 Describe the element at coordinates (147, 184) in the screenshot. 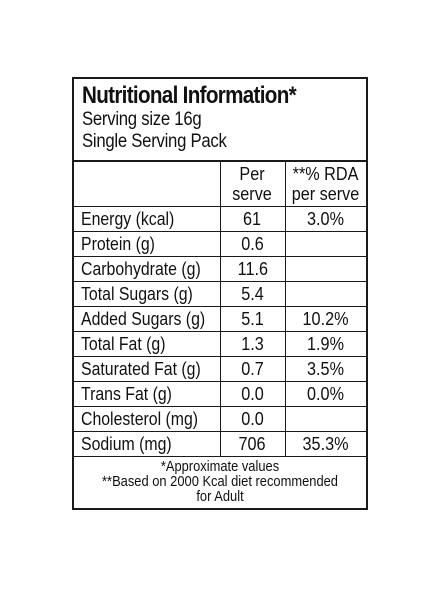

I see `nutrient-column-header` at that location.